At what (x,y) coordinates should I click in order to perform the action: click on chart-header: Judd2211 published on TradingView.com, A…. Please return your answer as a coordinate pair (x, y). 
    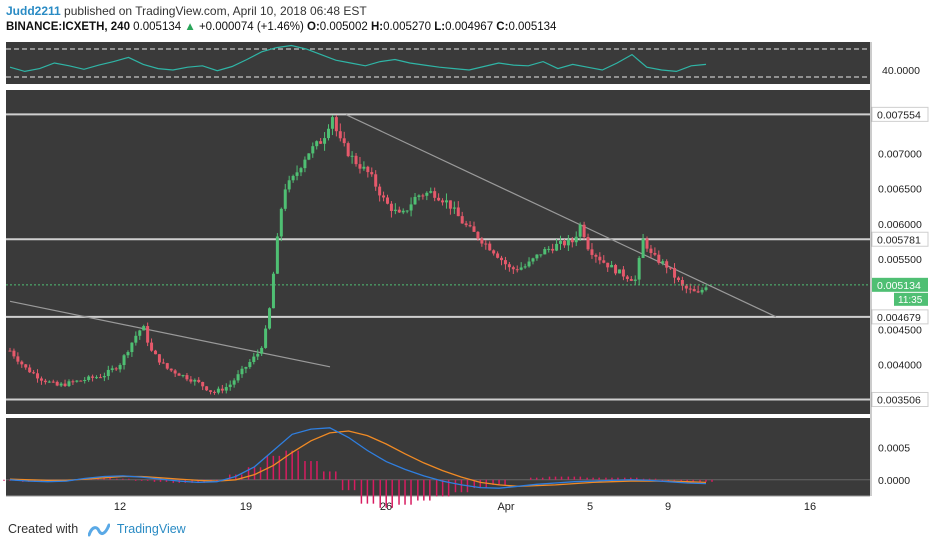
    Looking at the image, I should click on (466, 20).